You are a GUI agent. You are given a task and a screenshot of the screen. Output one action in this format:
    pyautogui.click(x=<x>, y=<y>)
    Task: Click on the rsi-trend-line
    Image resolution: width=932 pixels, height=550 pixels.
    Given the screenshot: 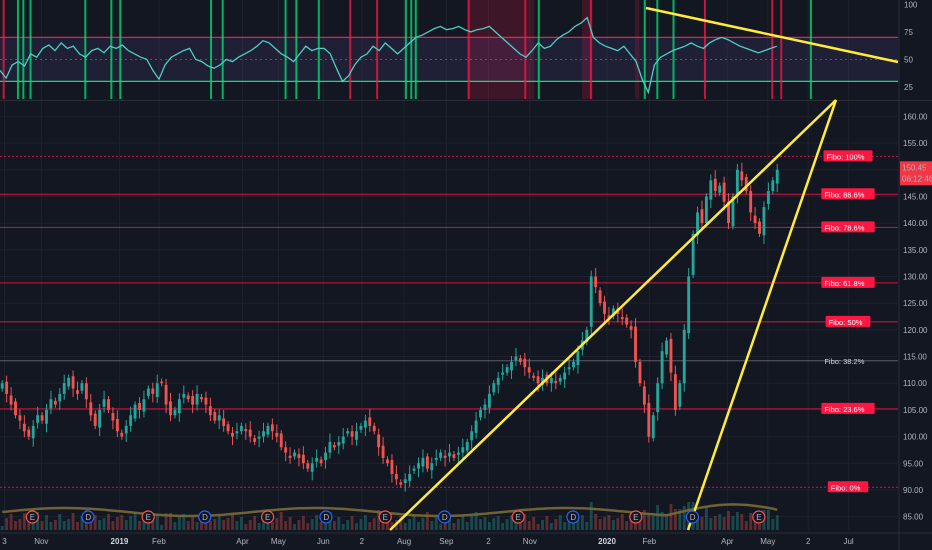 What is the action you would take?
    pyautogui.click(x=772, y=35)
    